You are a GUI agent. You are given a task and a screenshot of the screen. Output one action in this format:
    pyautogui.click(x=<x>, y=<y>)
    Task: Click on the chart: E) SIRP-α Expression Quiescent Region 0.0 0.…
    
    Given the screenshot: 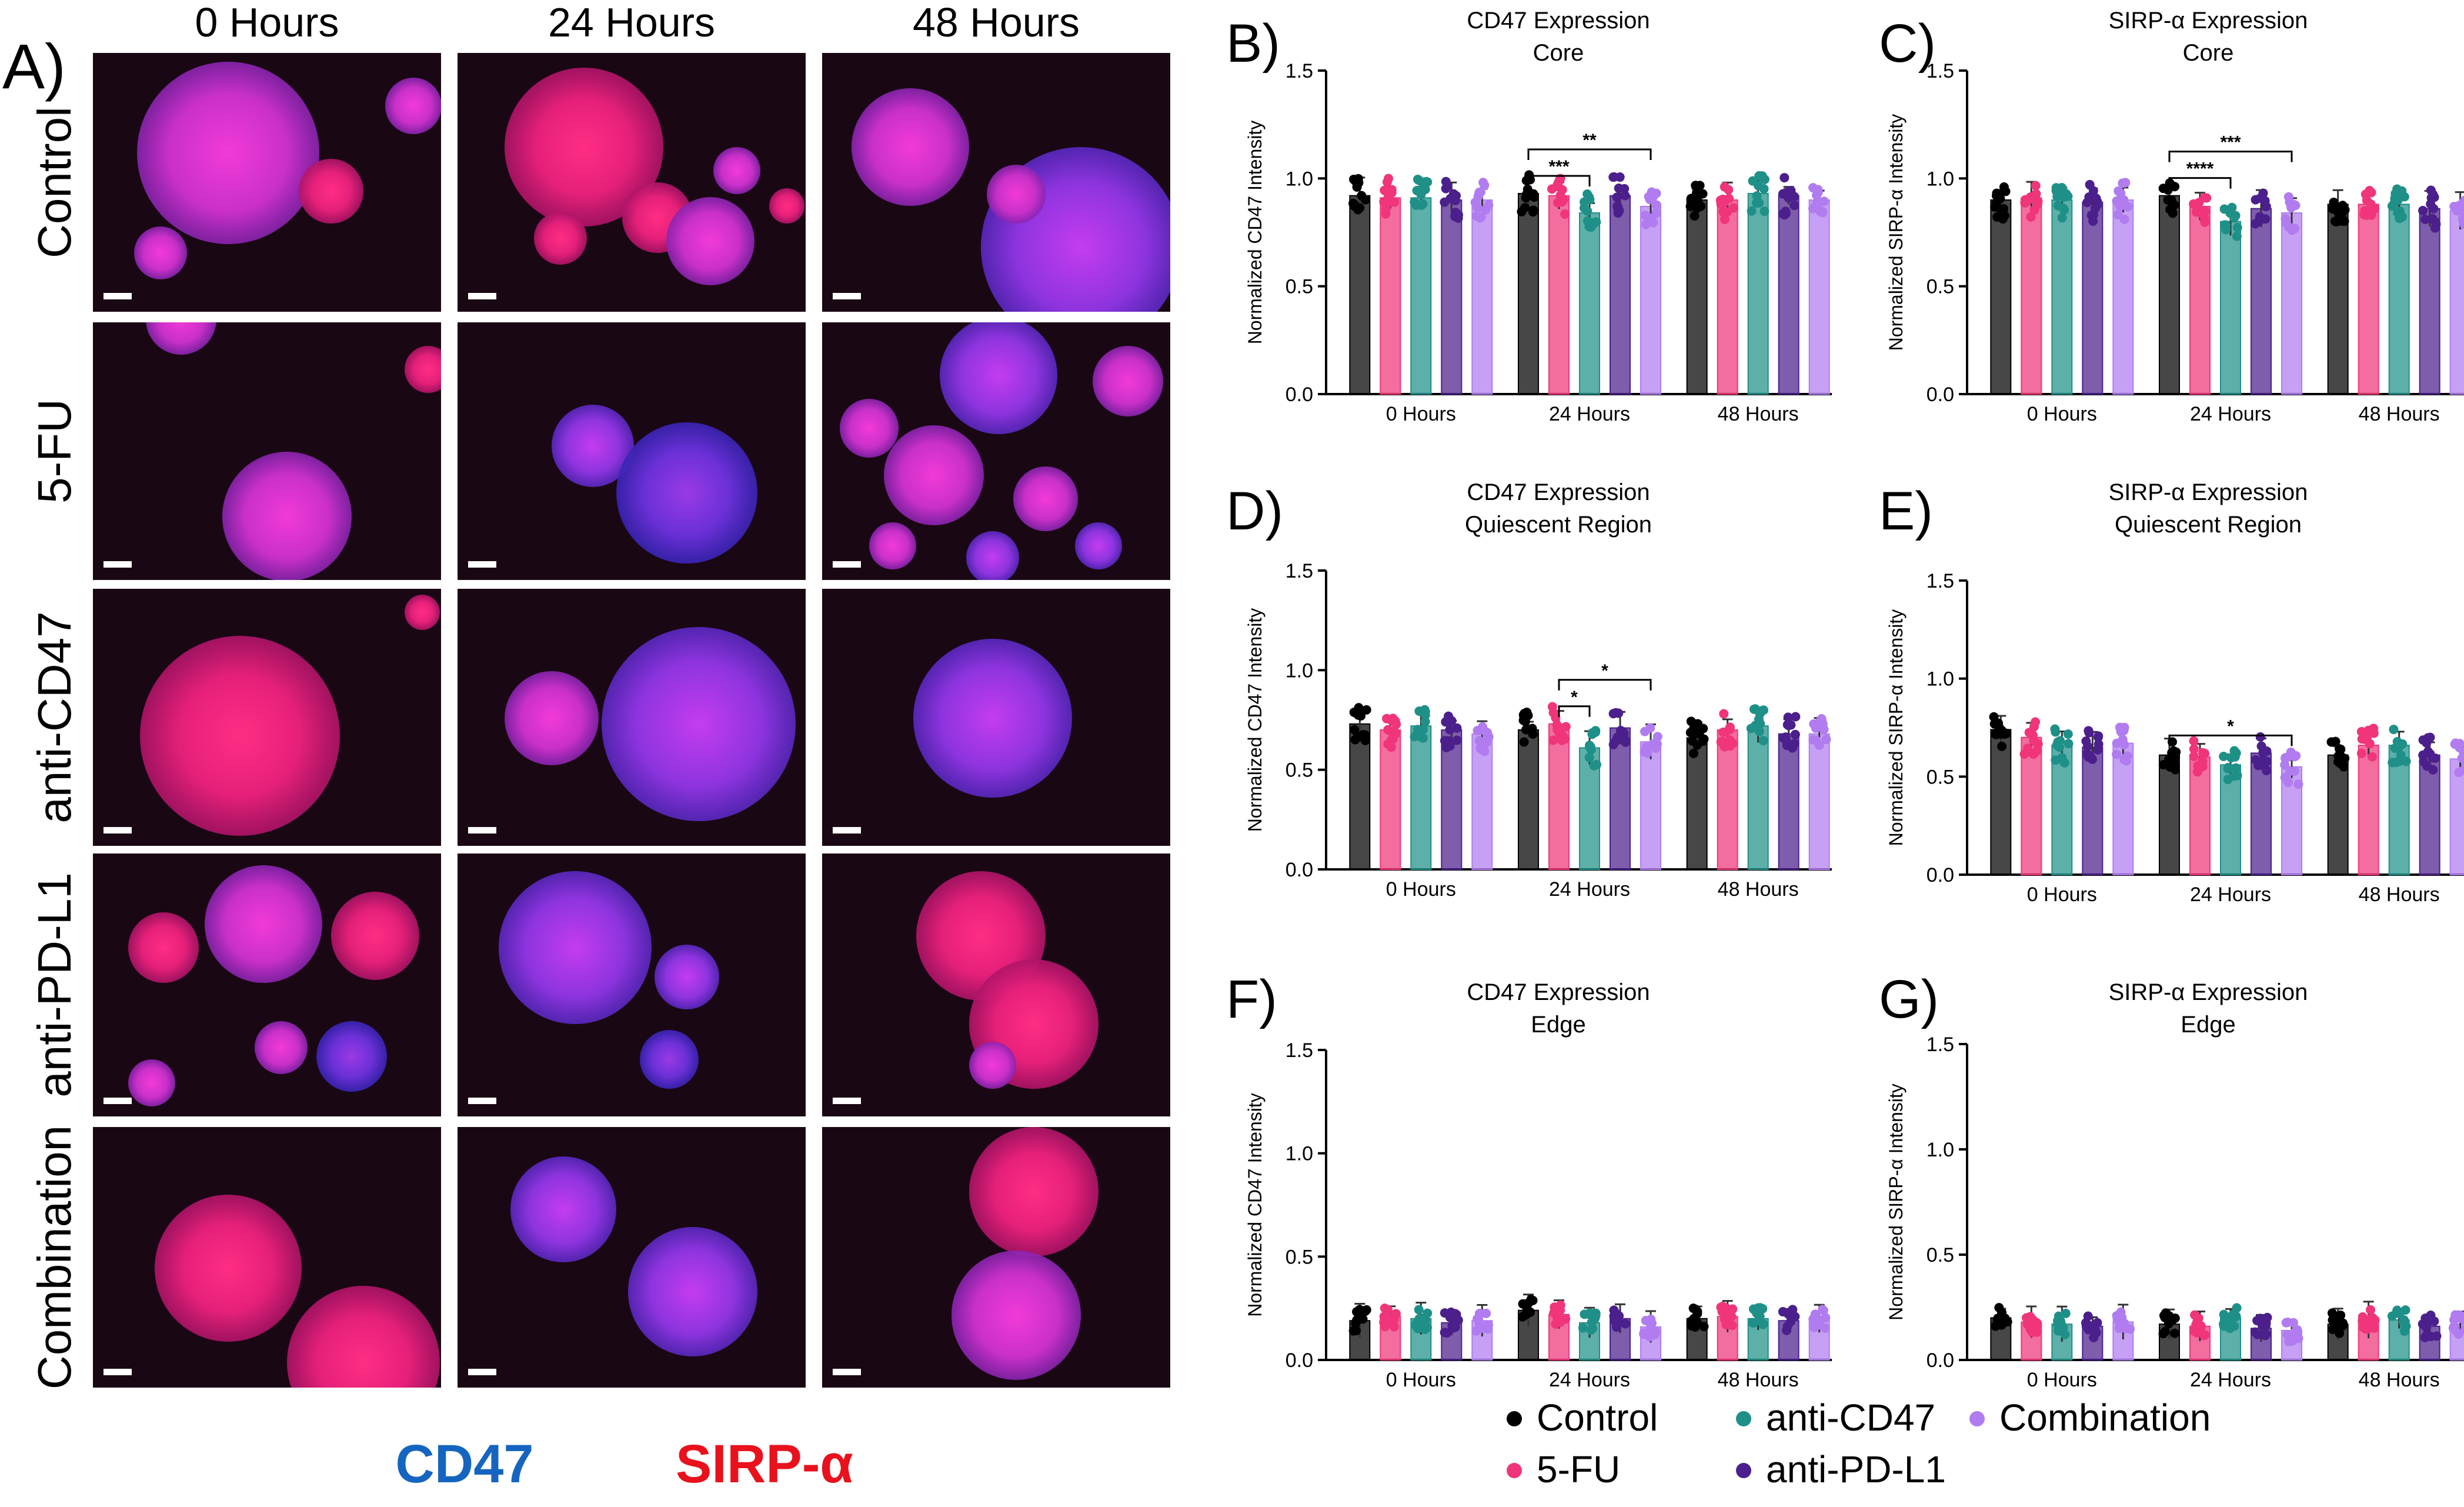 What is the action you would take?
    pyautogui.click(x=2171, y=692)
    